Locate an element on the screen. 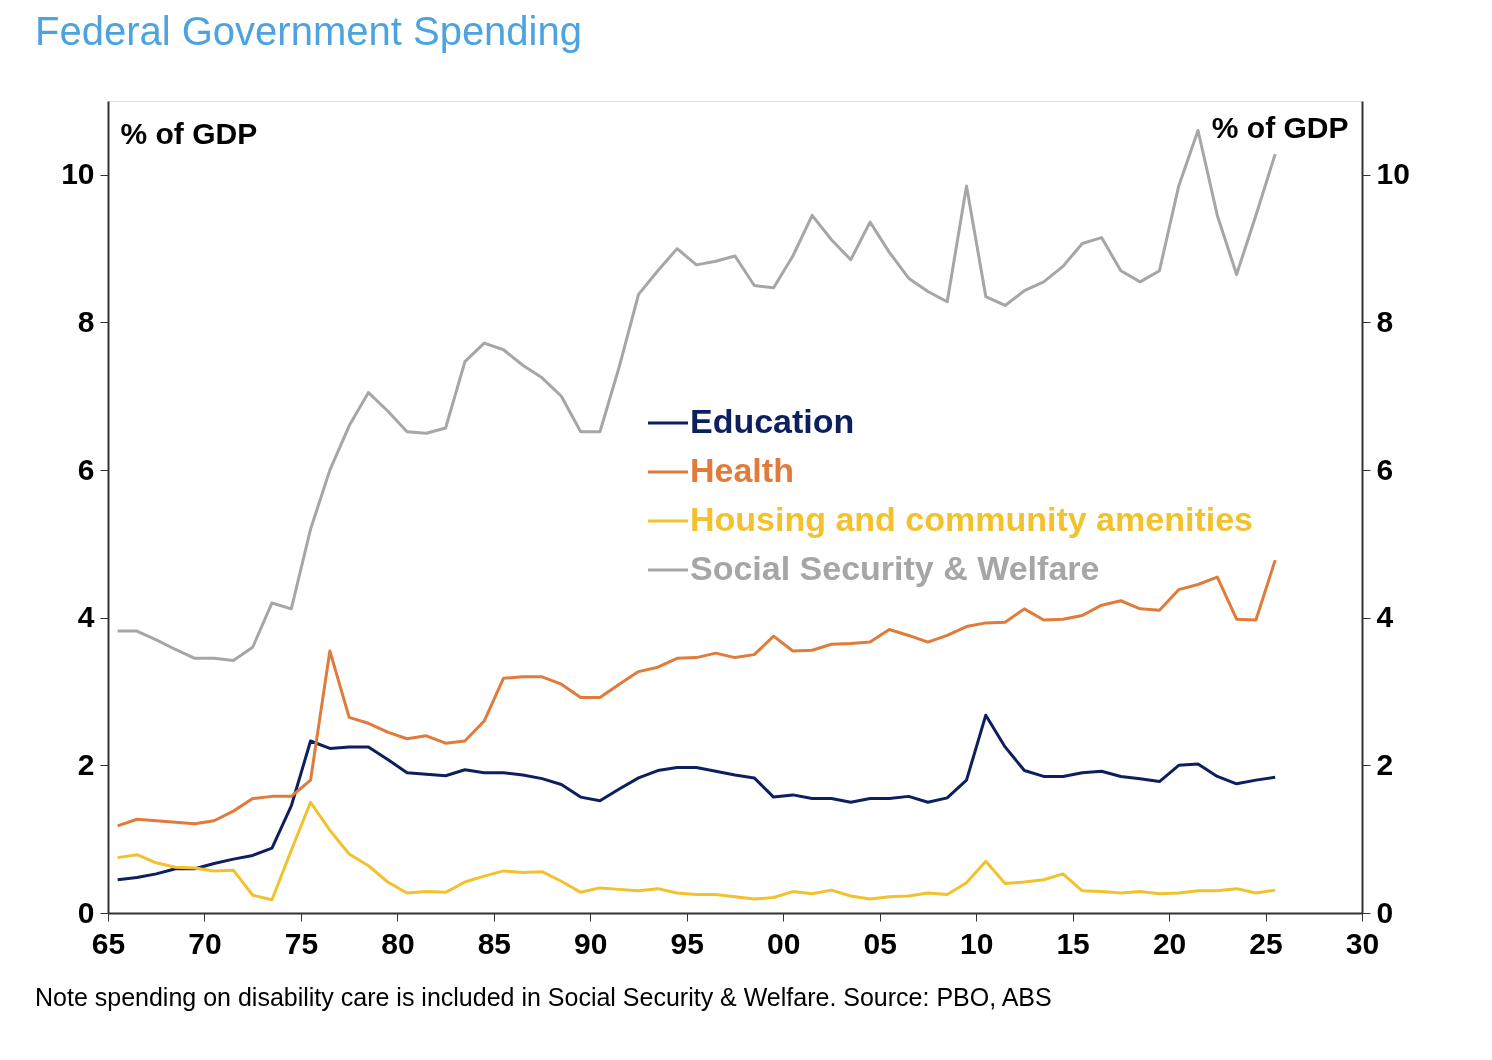  x-tick-label: 10 is located at coordinates (976, 943).